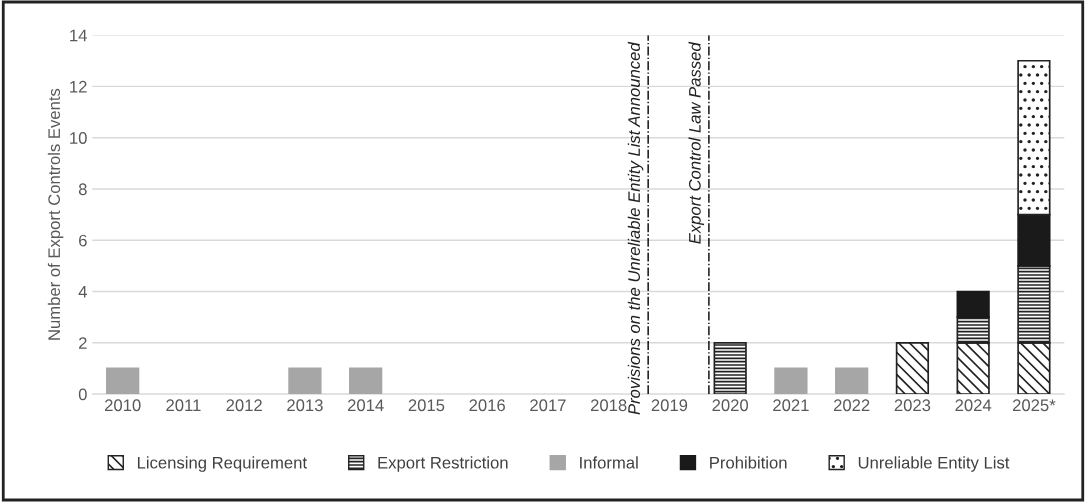 This screenshot has height=502, width=1086. I want to click on y-tick-label: 14, so click(78, 35).